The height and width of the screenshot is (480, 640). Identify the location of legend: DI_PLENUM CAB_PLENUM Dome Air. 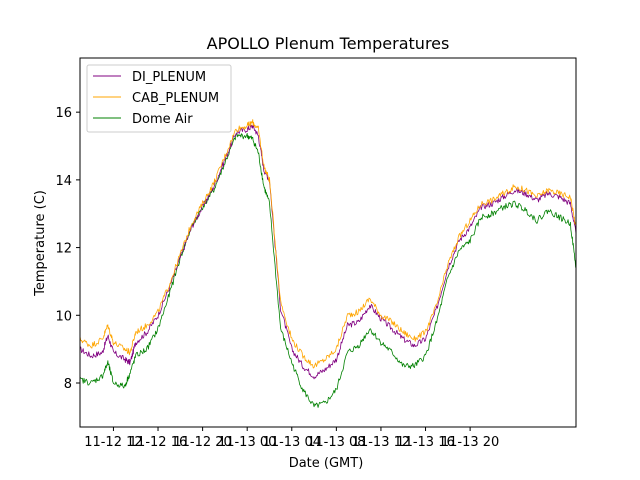
(159, 98).